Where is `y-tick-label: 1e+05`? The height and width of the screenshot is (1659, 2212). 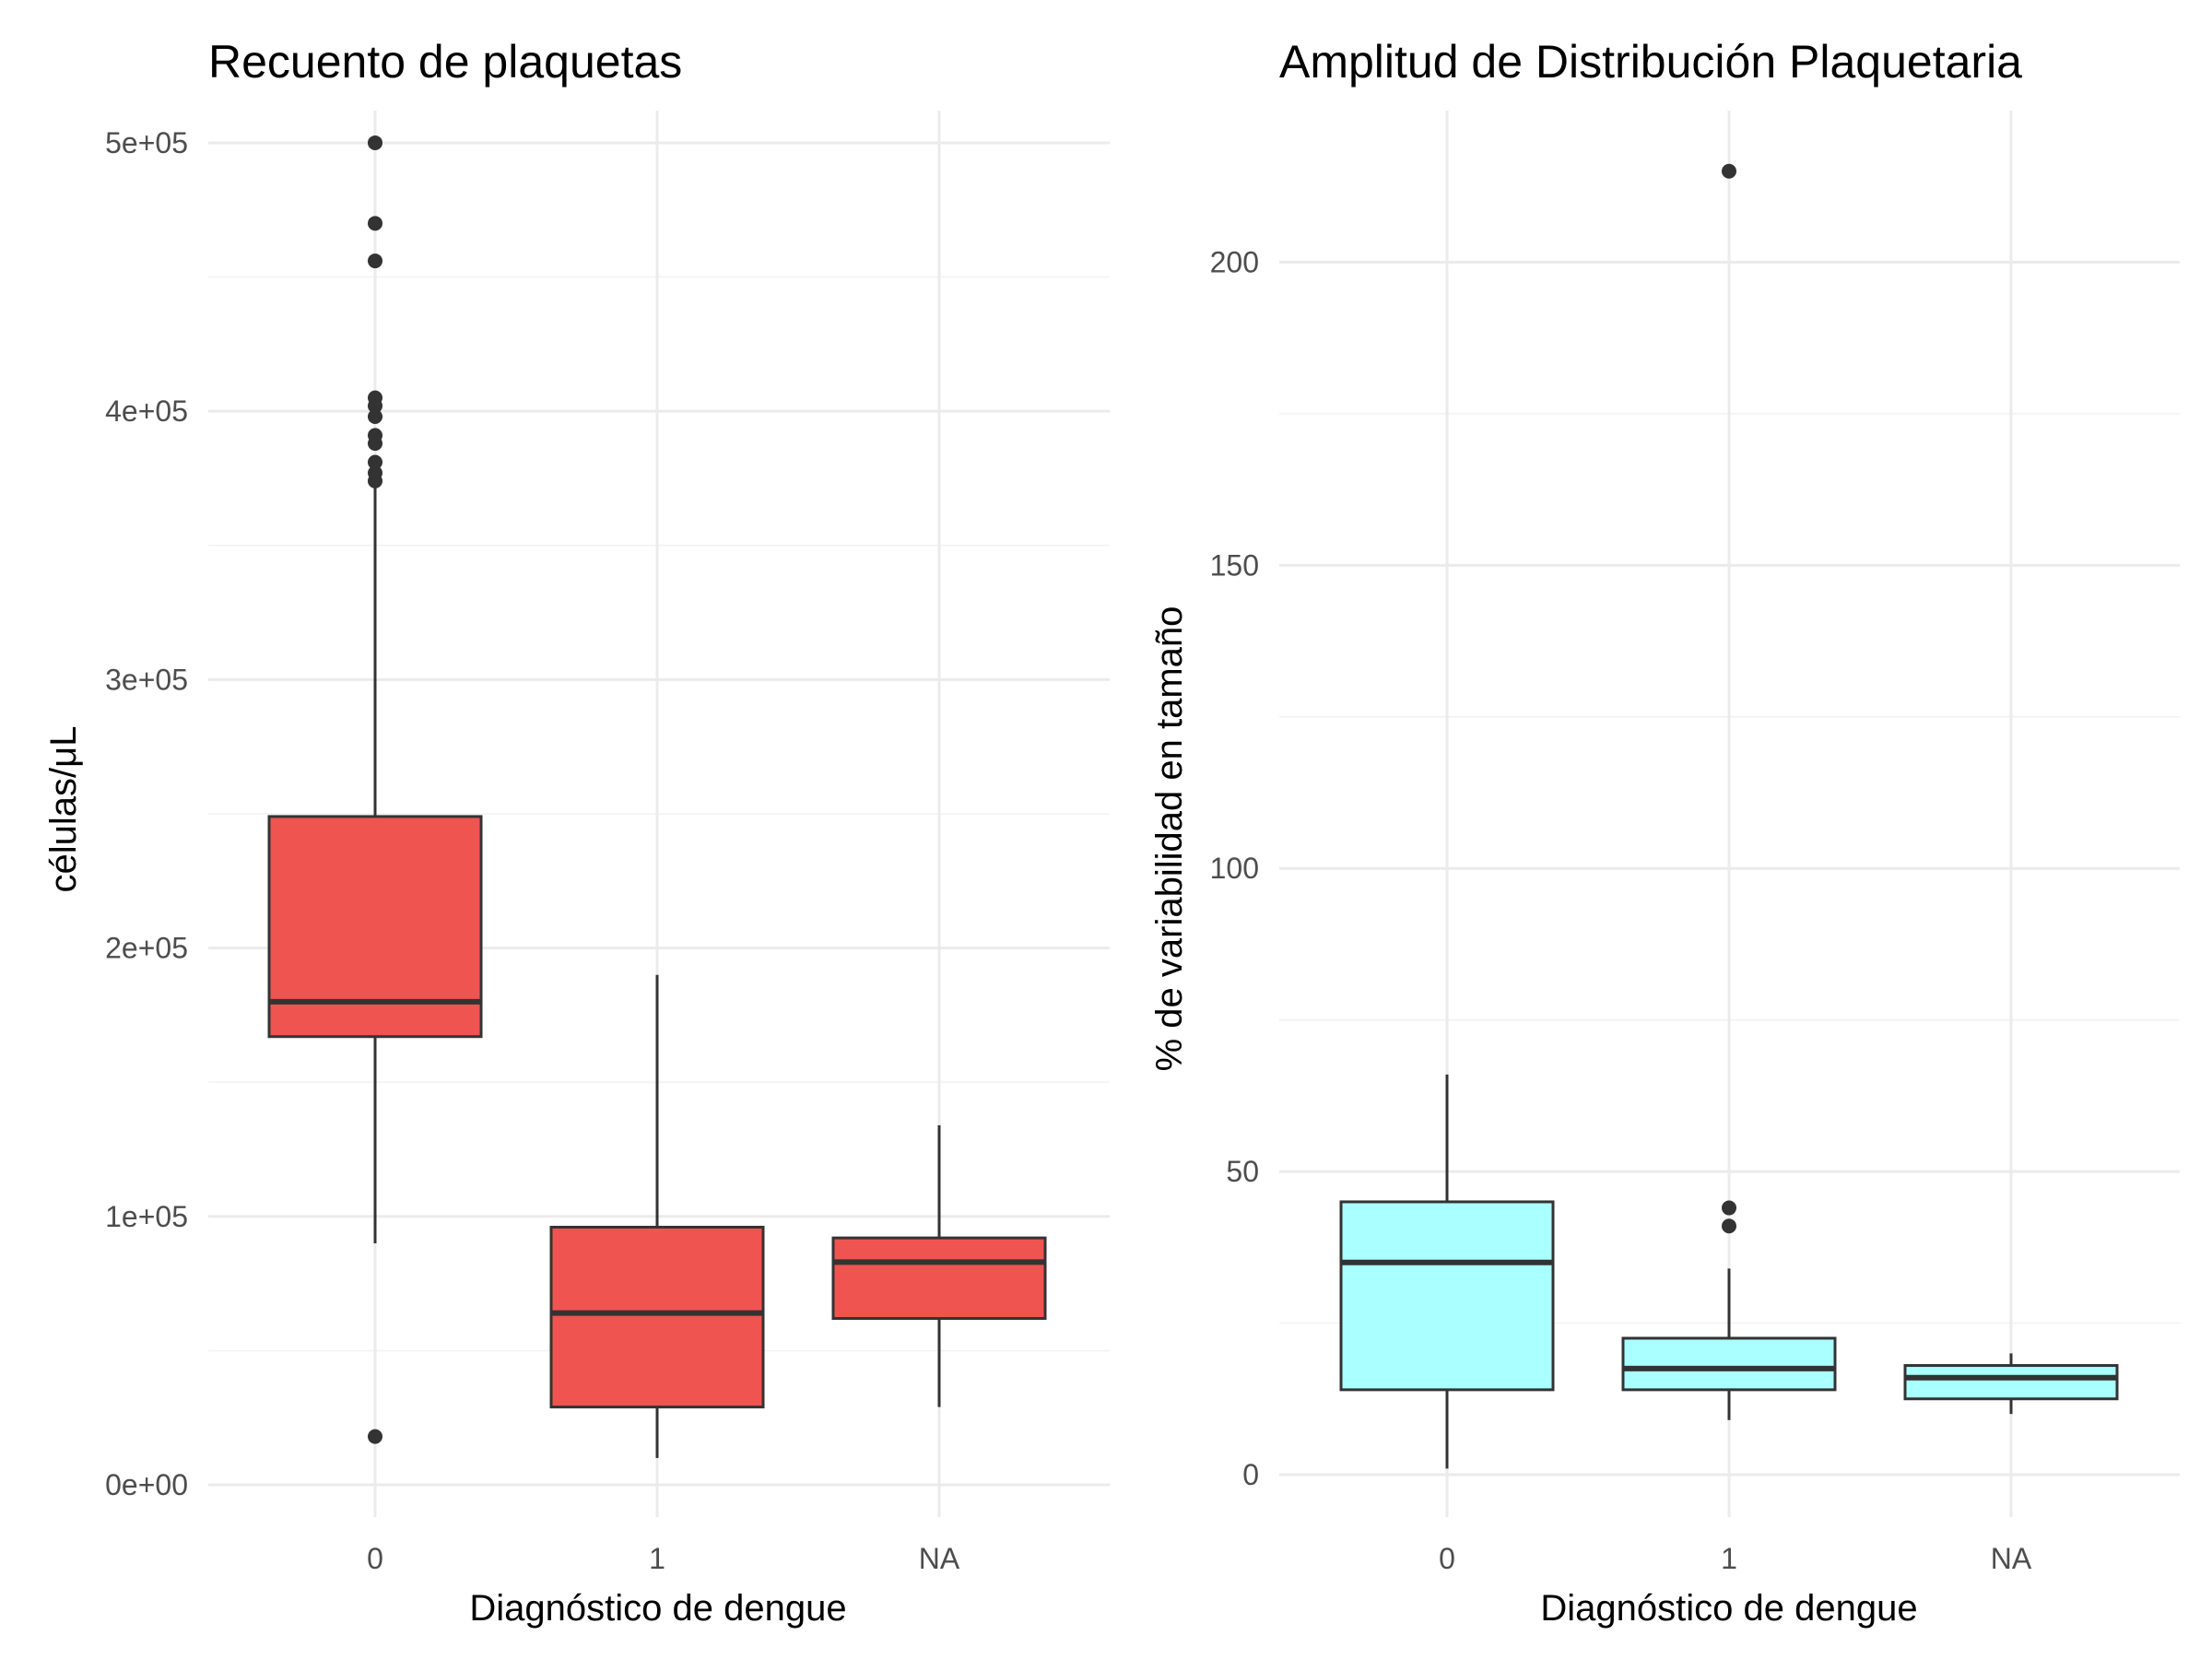
y-tick-label: 1e+05 is located at coordinates (146, 1216).